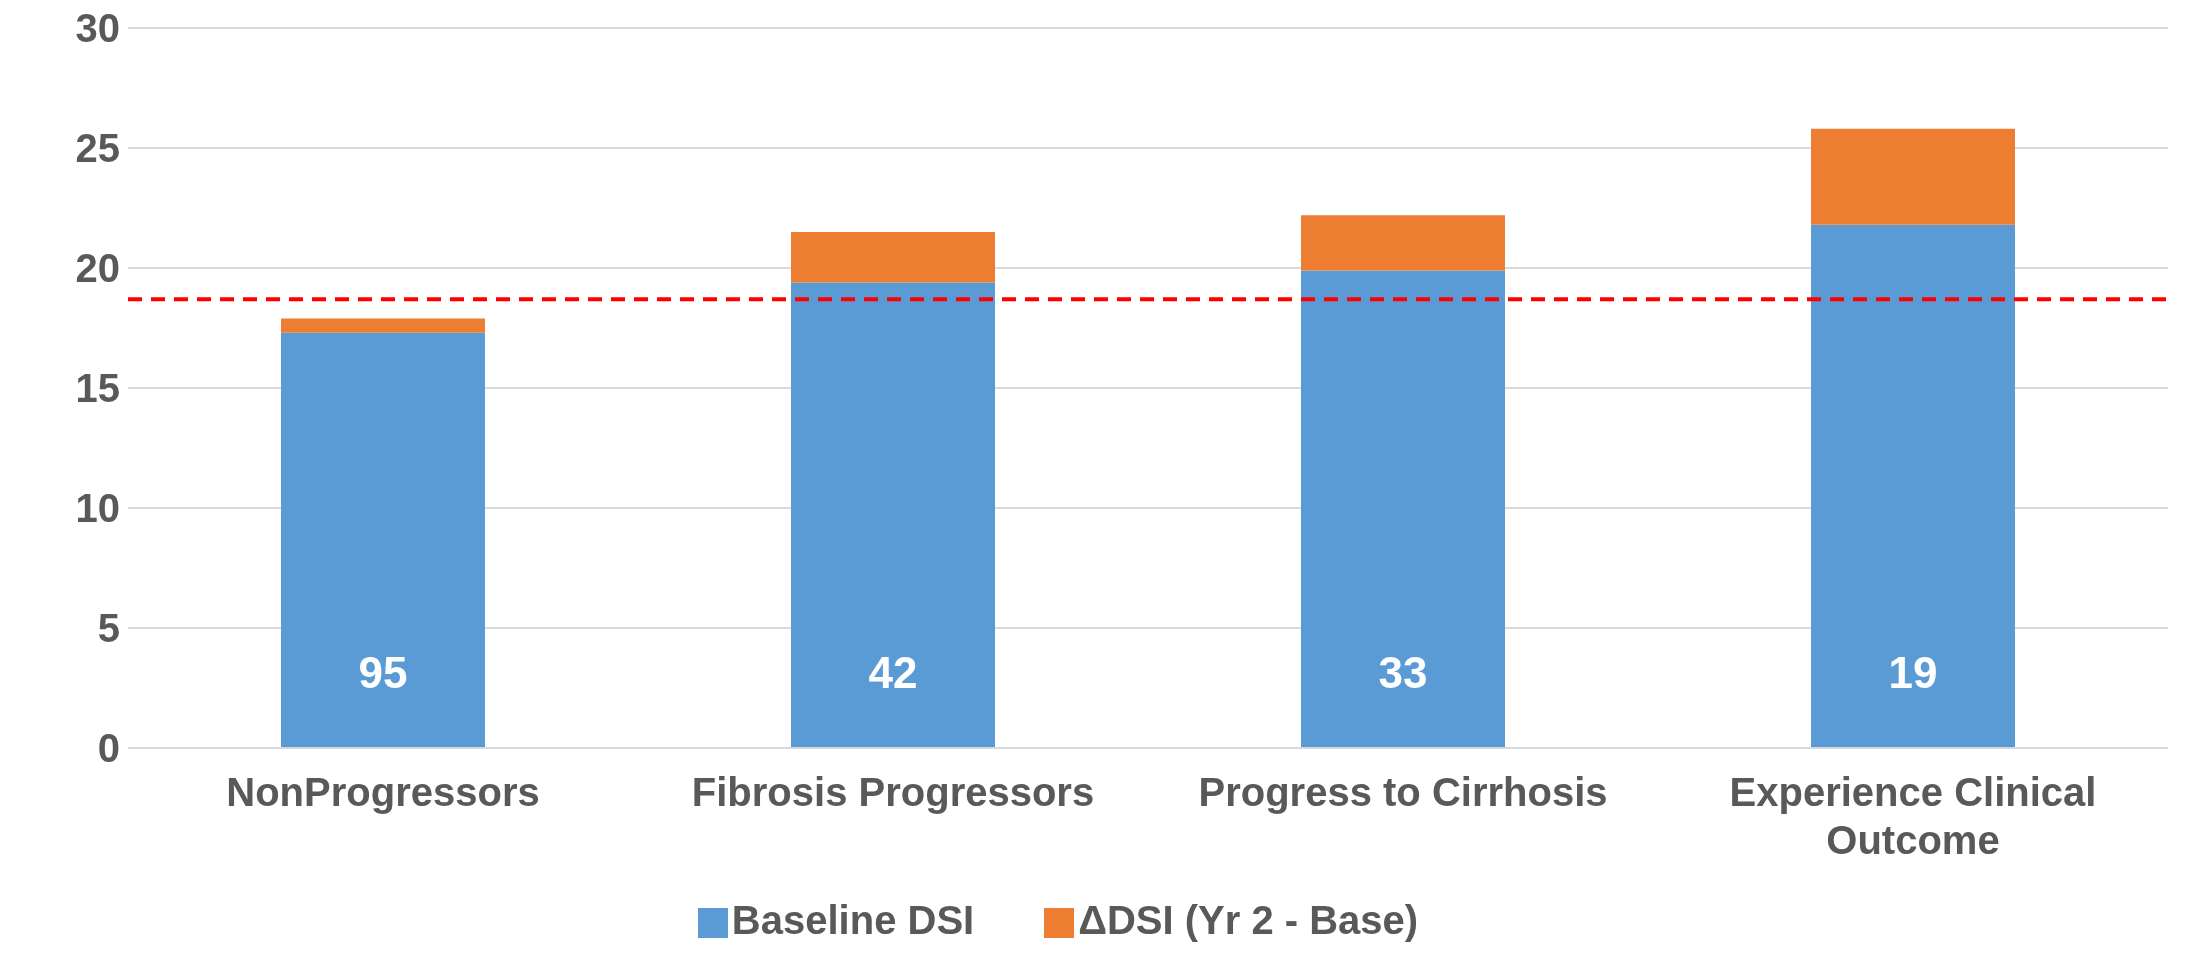 The width and height of the screenshot is (2188, 965). What do you see at coordinates (108, 748) in the screenshot?
I see `y-tick-label: 0` at bounding box center [108, 748].